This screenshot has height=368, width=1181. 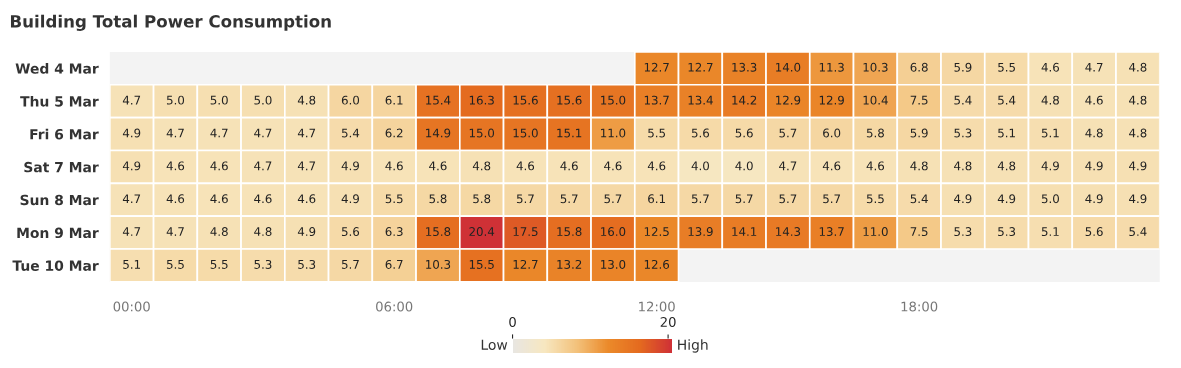 What do you see at coordinates (788, 232) in the screenshot?
I see `data-label: 14.3` at bounding box center [788, 232].